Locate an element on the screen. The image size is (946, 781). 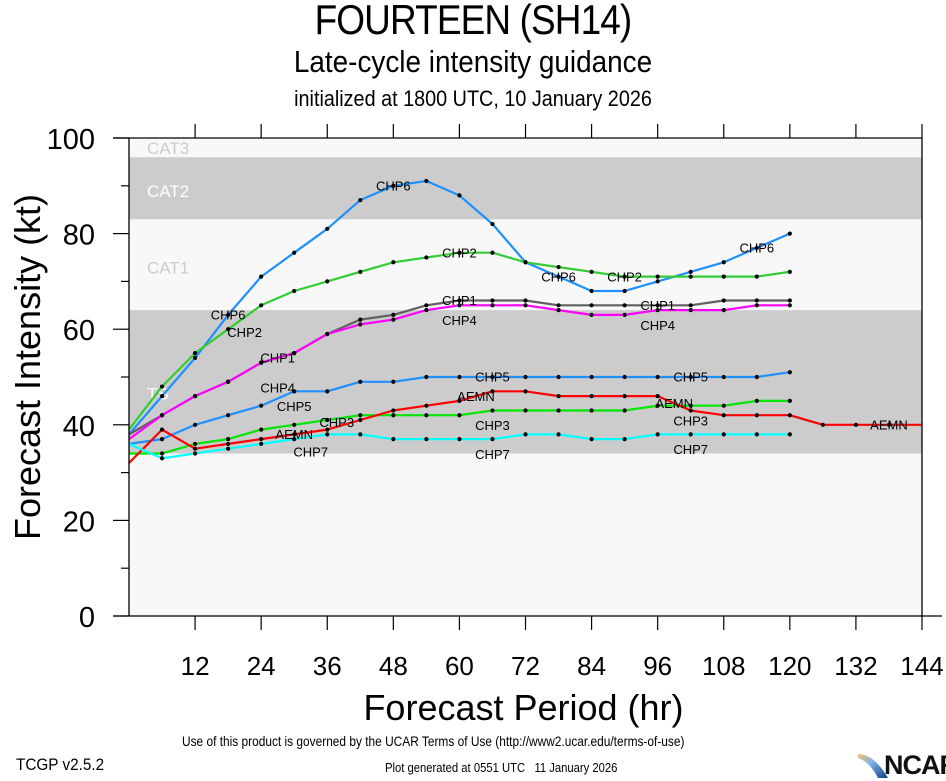
x-tick-label: 144 is located at coordinates (921, 666).